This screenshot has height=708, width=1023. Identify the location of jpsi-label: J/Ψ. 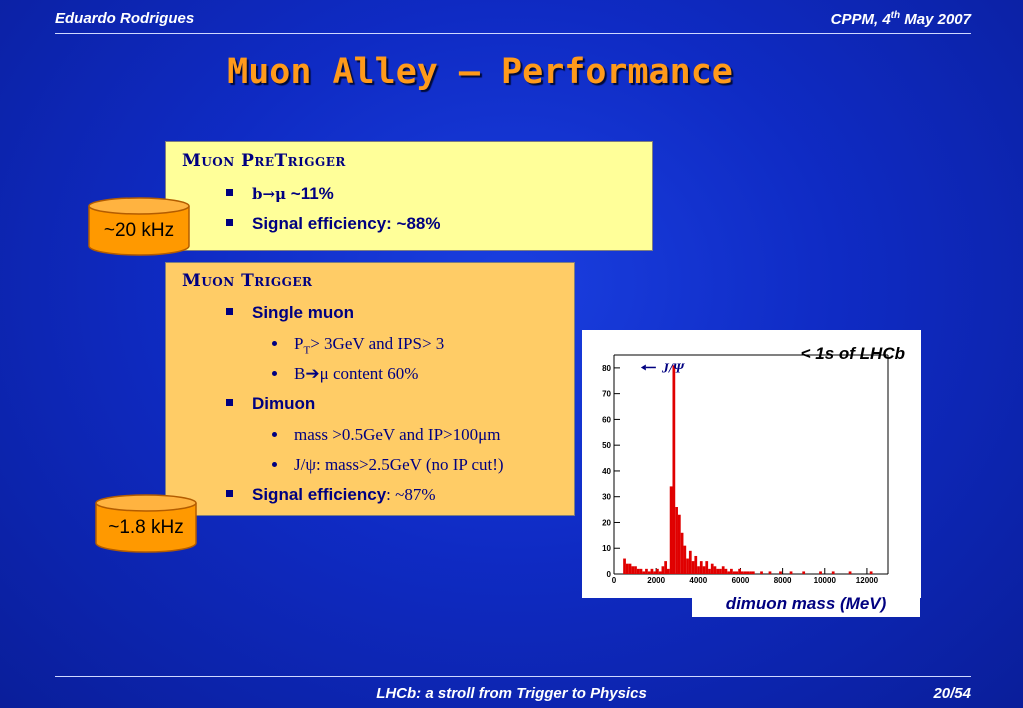
(673, 368).